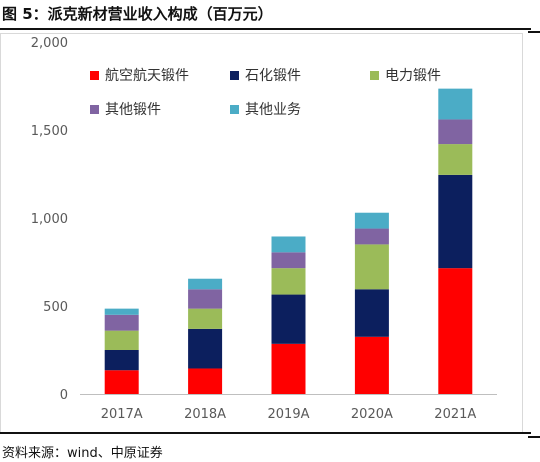 This screenshot has width=540, height=462. What do you see at coordinates (534, 437) in the screenshot?
I see `bottom-rule-stub` at bounding box center [534, 437].